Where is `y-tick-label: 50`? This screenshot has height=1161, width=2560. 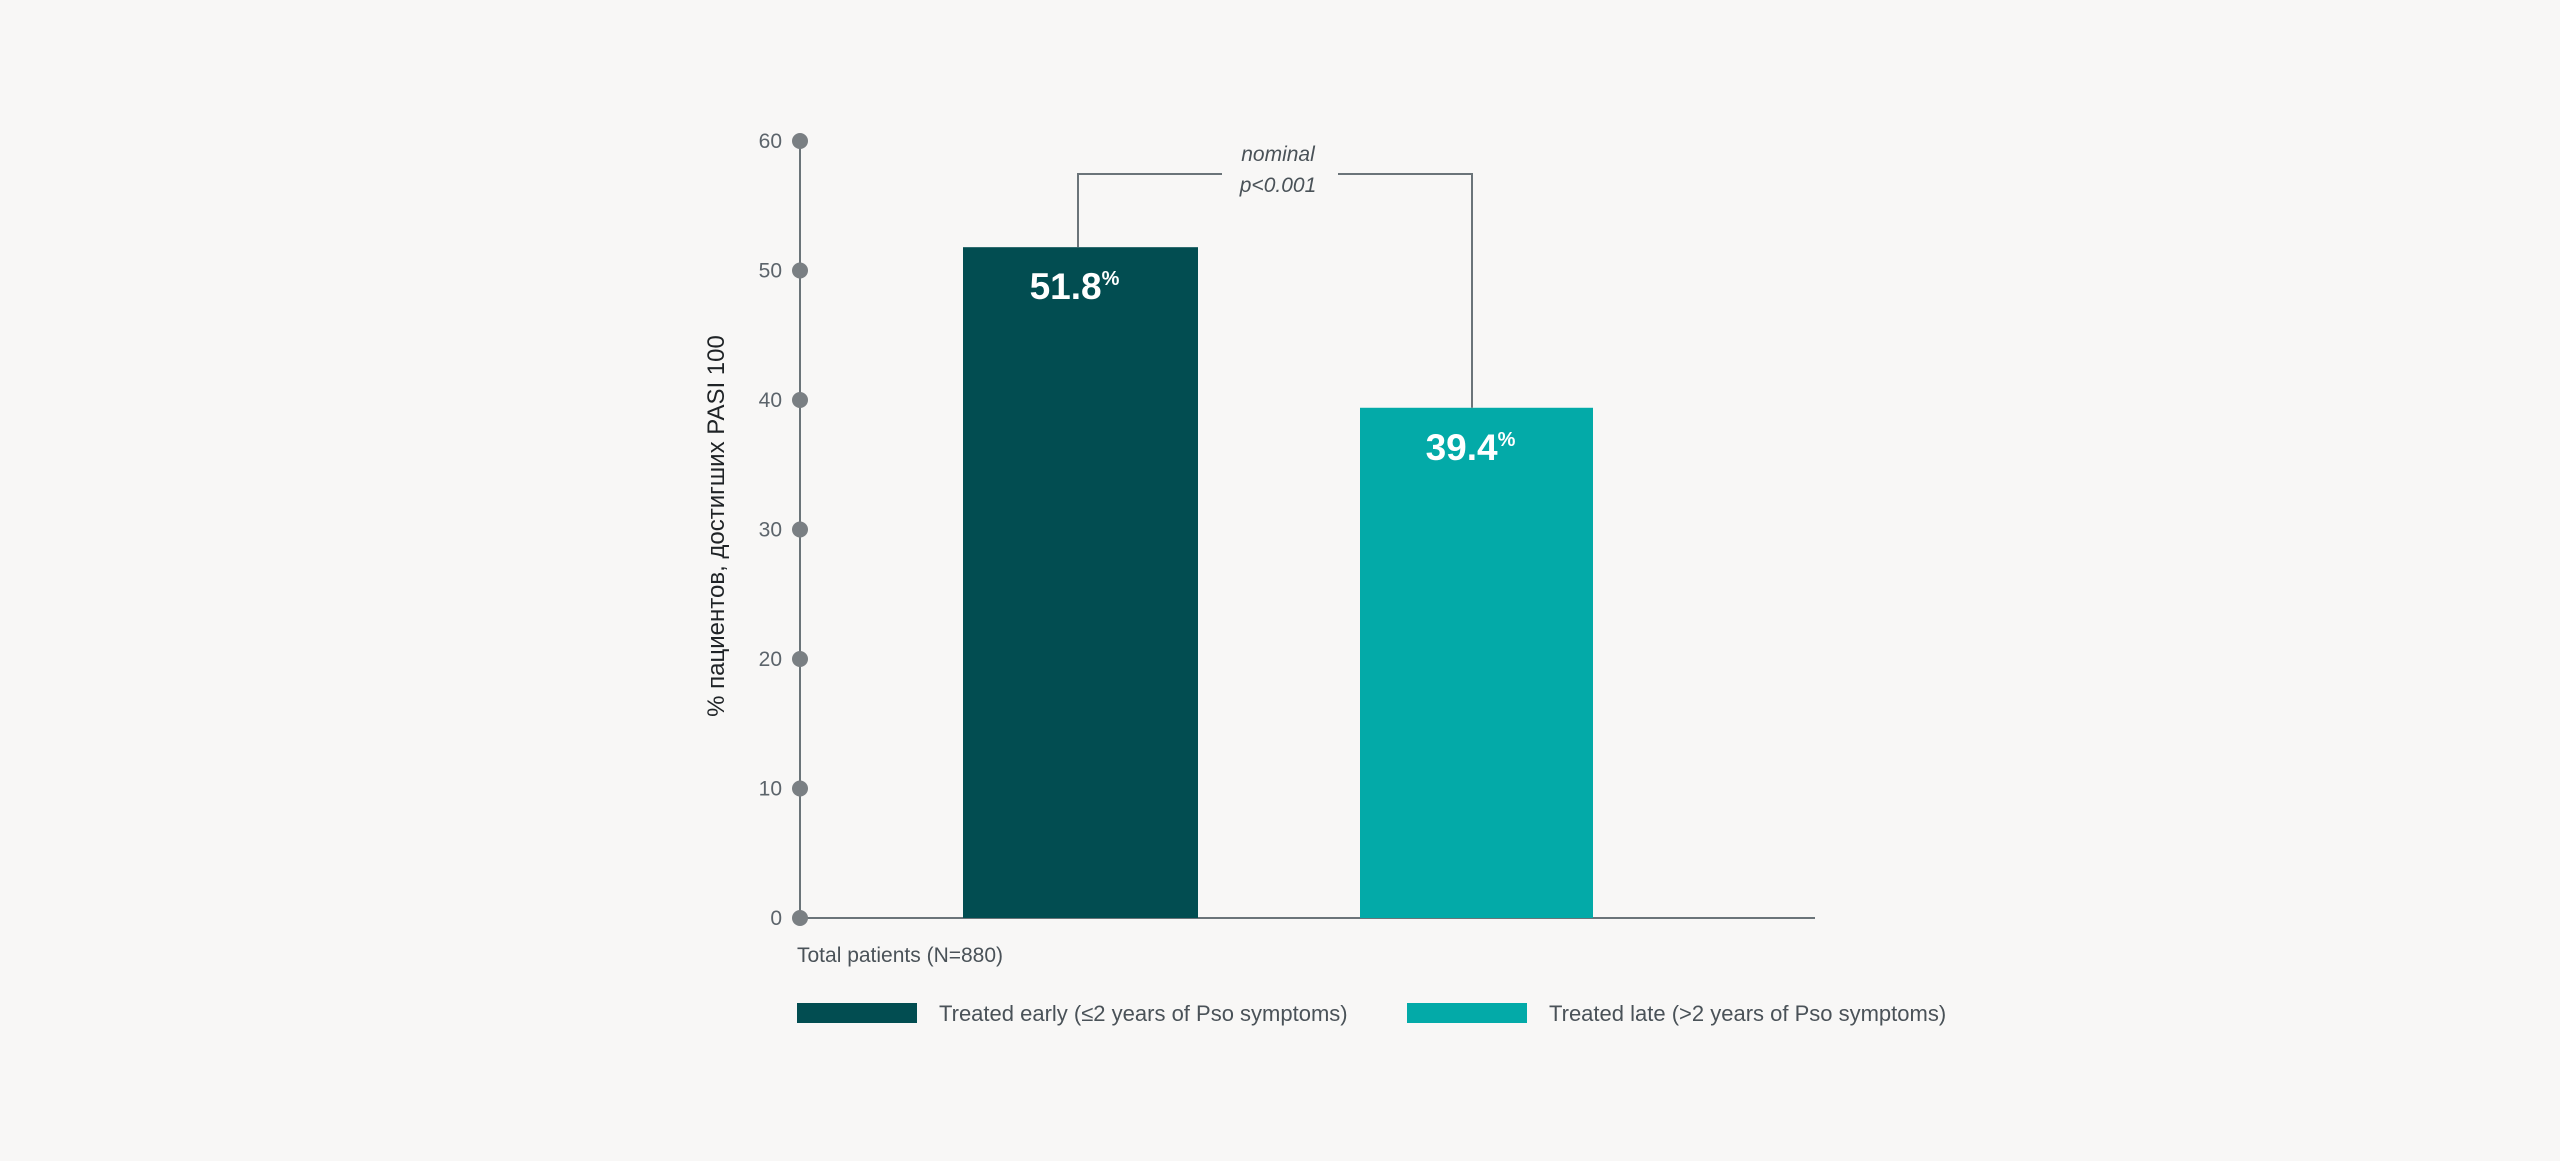
y-tick-label: 50 is located at coordinates (770, 271).